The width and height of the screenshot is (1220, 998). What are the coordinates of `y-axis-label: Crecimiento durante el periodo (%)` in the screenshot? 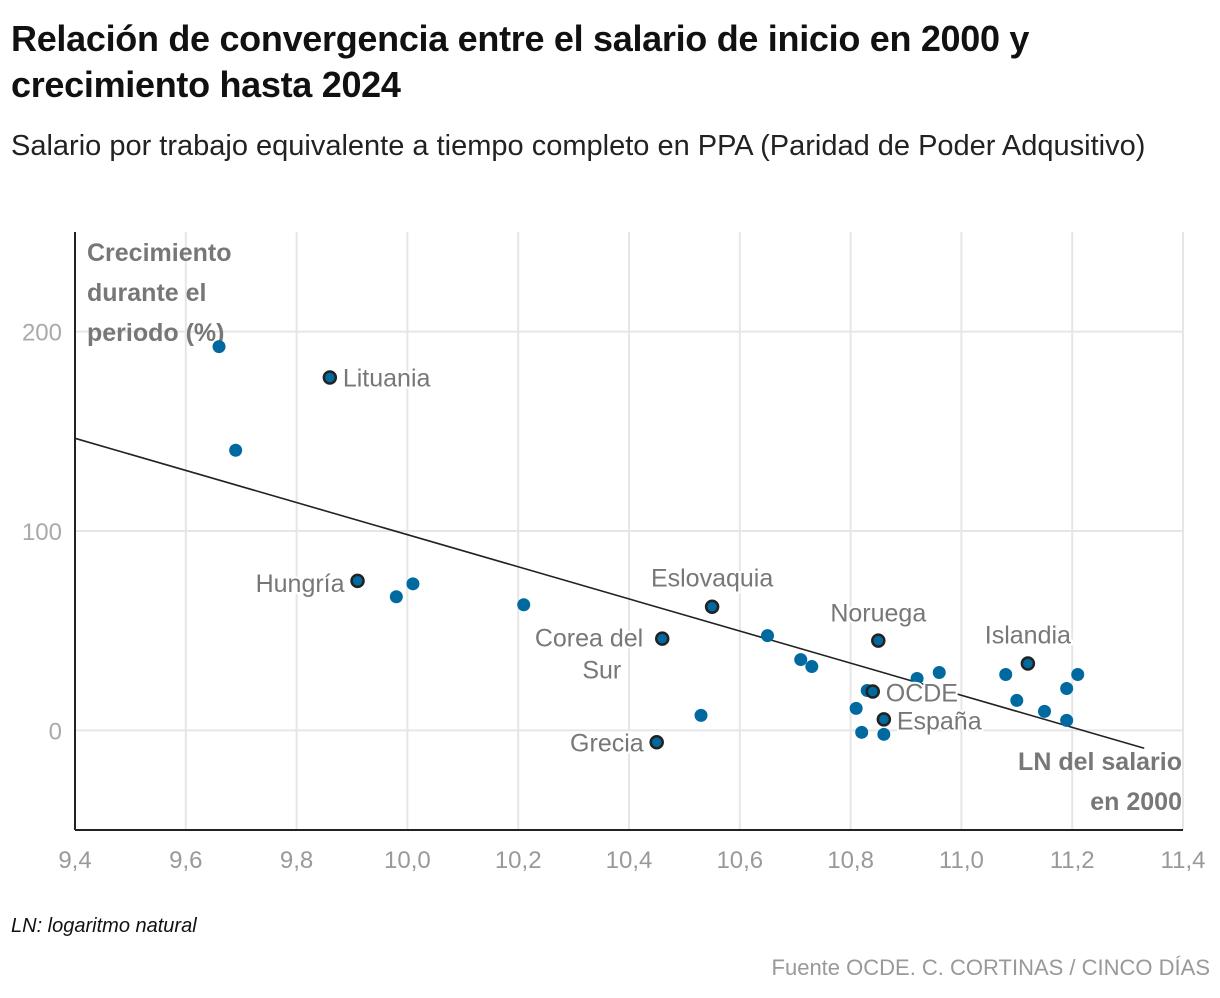 It's located at (159, 293).